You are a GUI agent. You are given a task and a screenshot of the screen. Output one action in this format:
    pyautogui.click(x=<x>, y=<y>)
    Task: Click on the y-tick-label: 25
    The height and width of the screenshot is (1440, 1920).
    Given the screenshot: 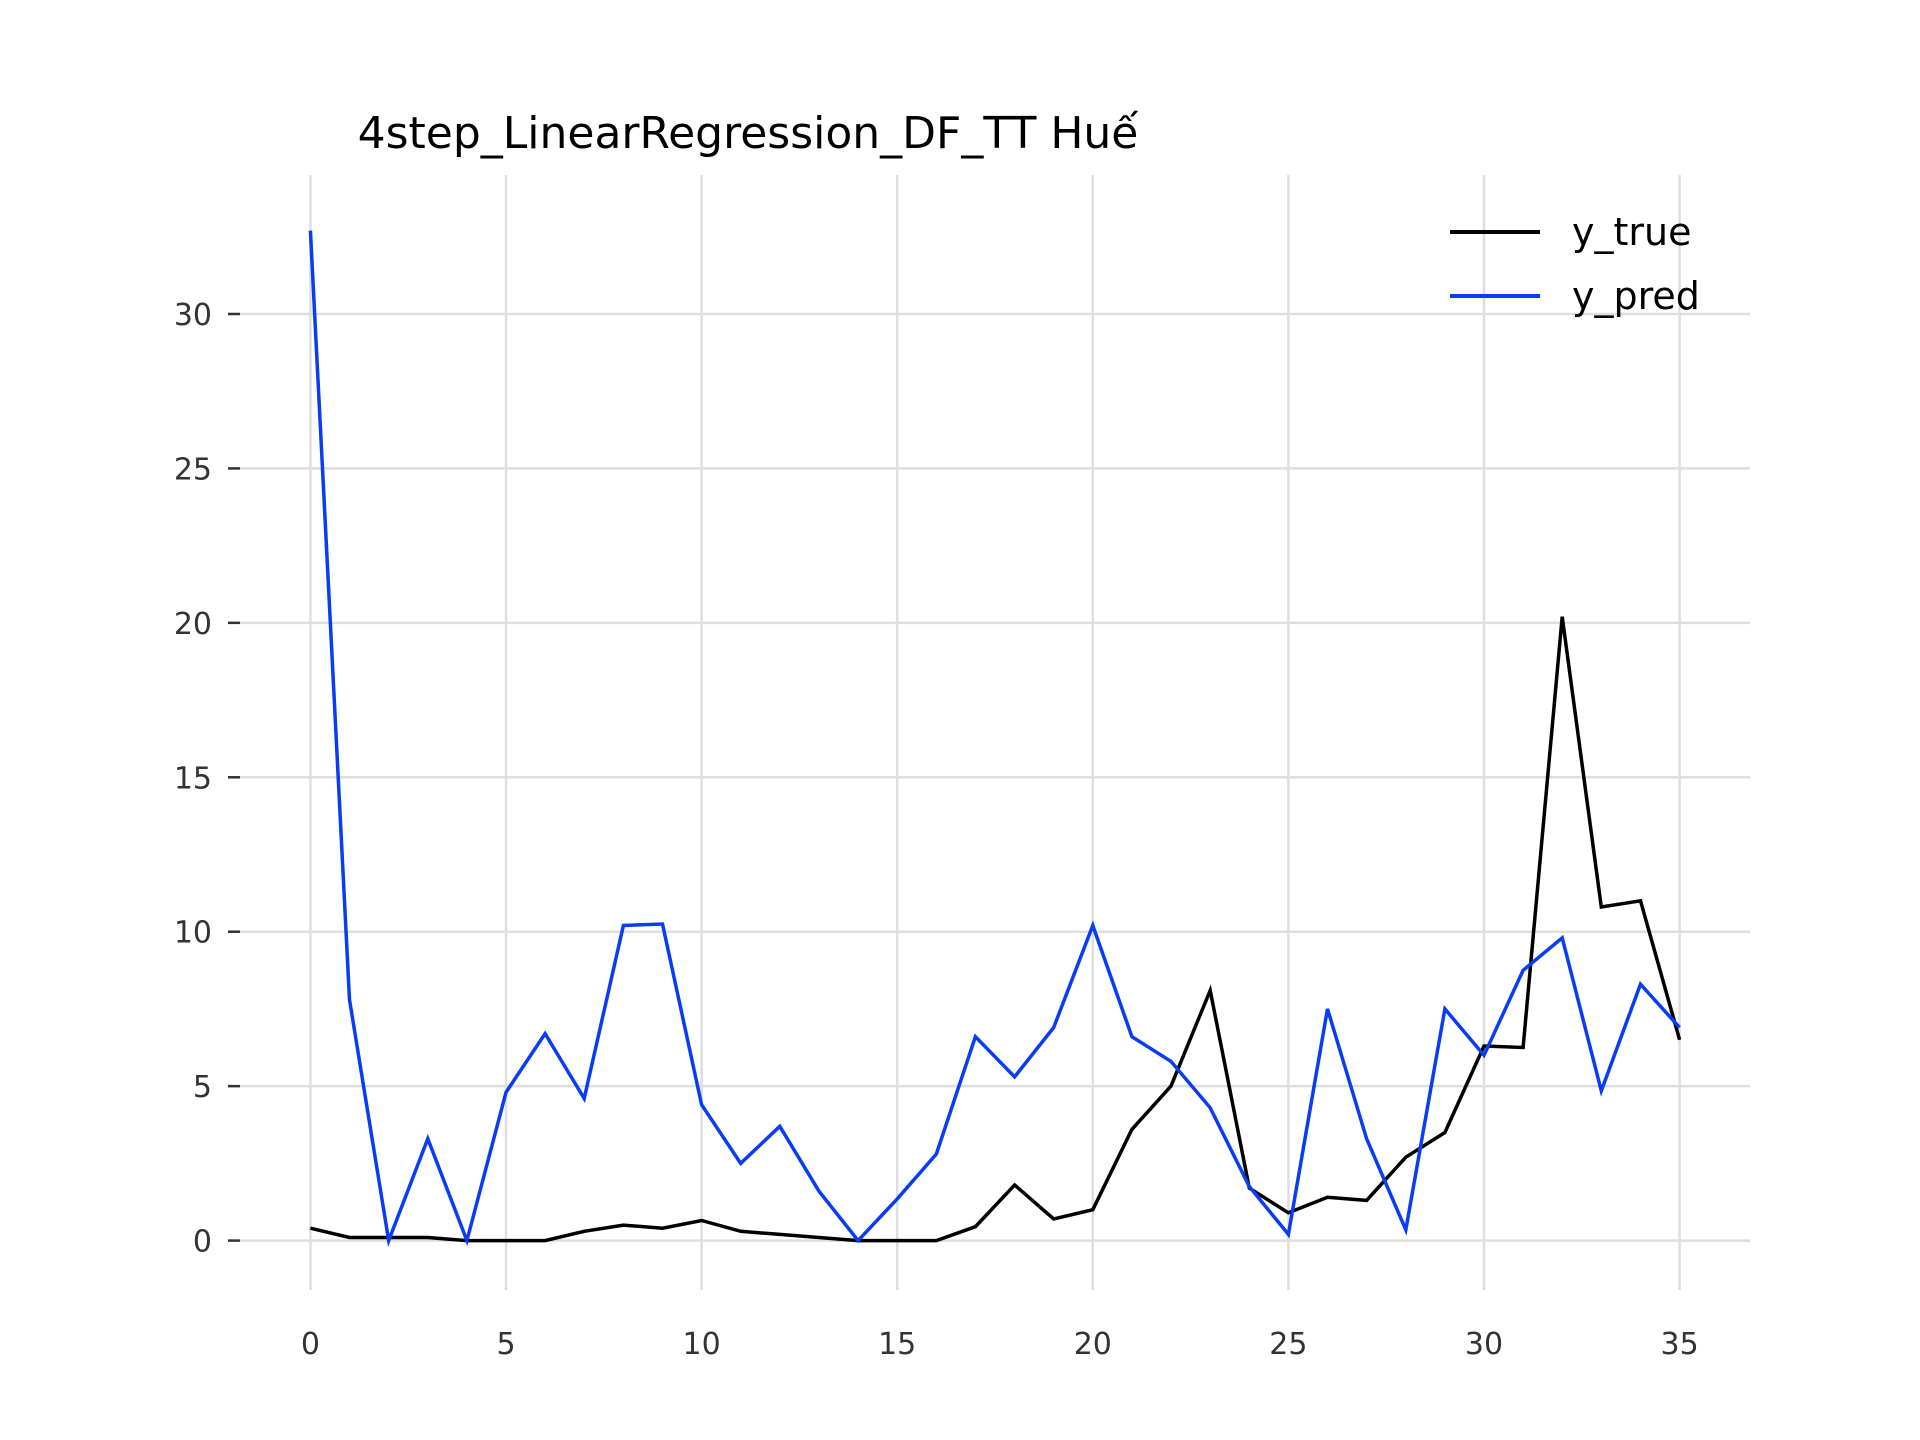 What is the action you would take?
    pyautogui.click(x=193, y=469)
    